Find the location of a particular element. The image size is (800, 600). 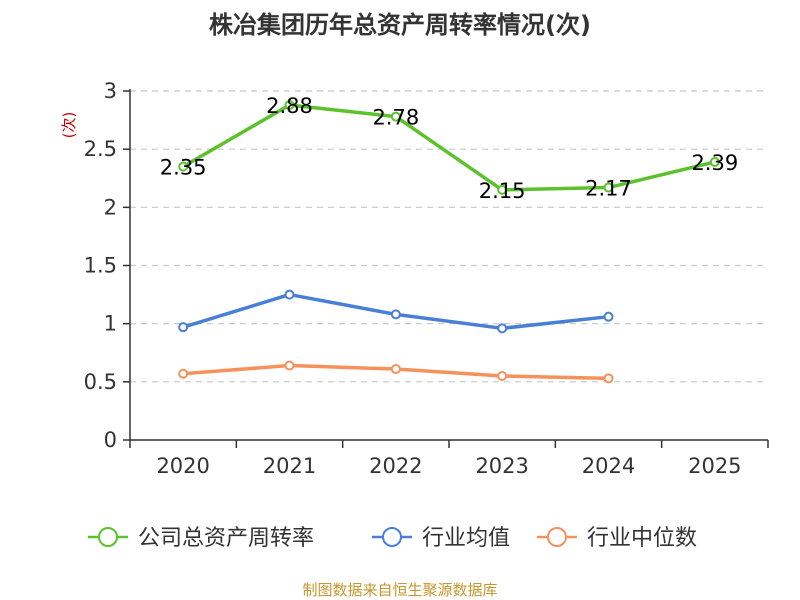

legend-item-1: 行业均值 is located at coordinates (441, 538).